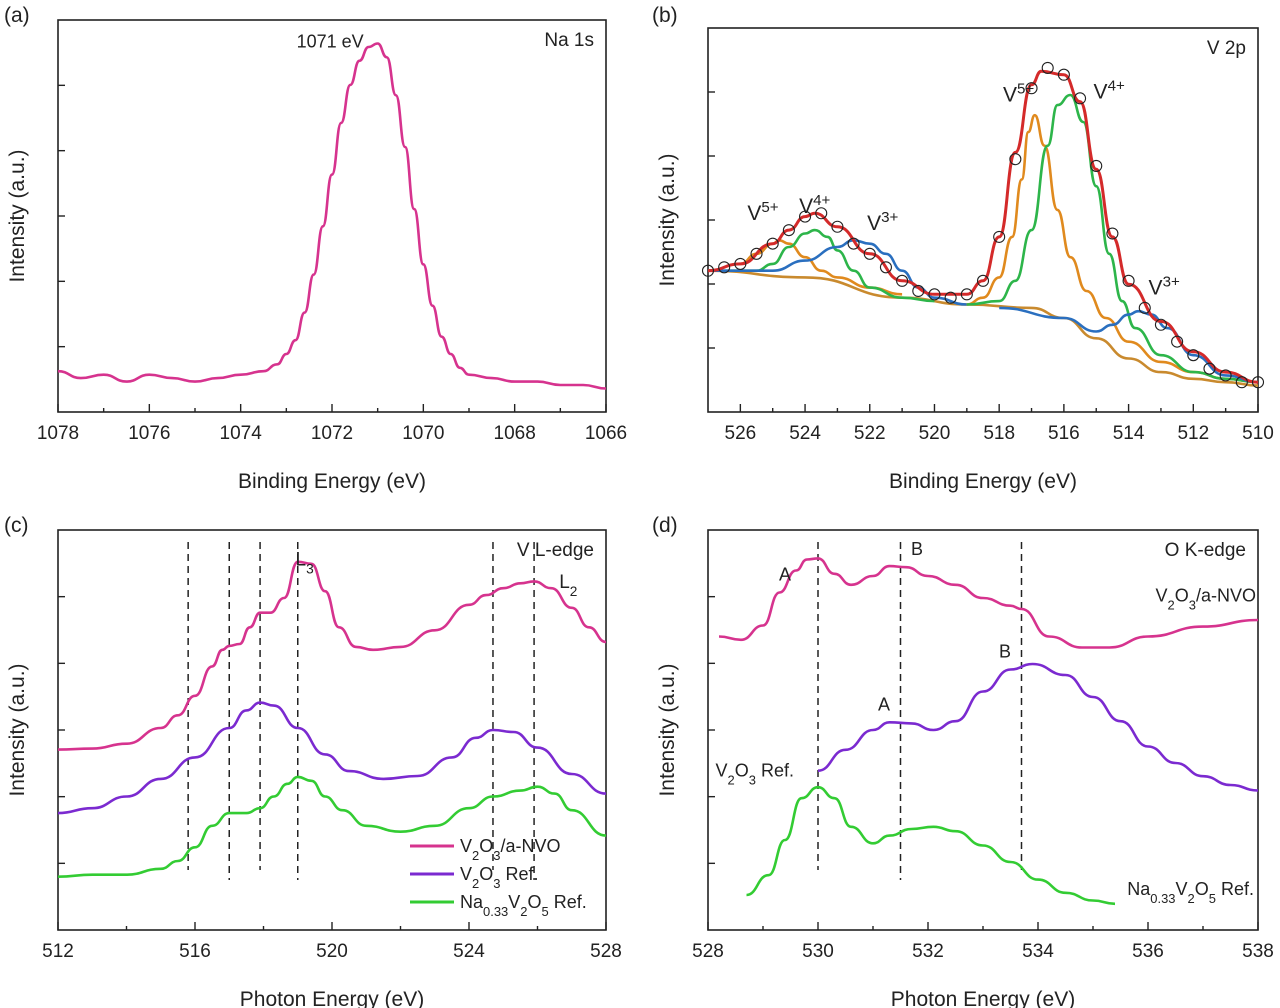  I want to click on x-tick-label: 518, so click(999, 433).